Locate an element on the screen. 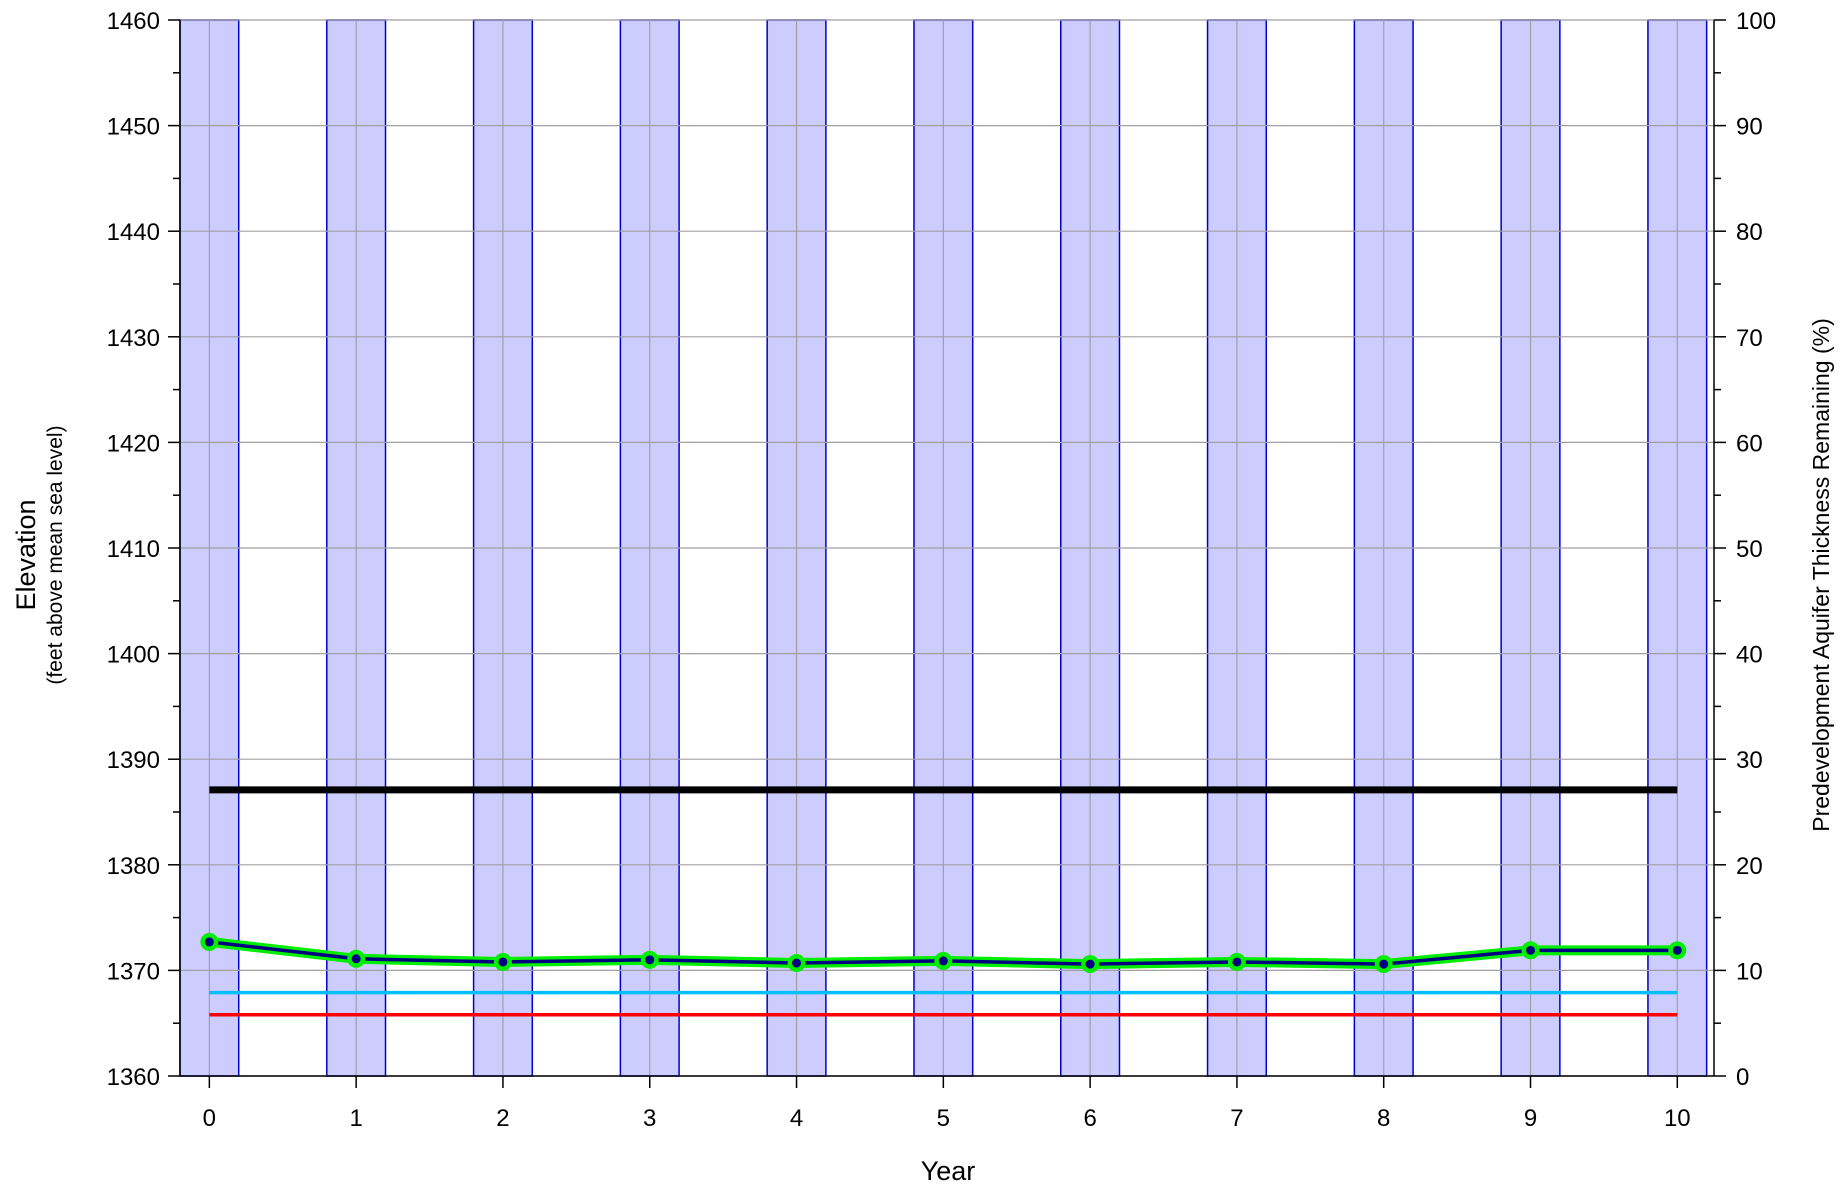  x-tick-label: 2 is located at coordinates (502, 1118).